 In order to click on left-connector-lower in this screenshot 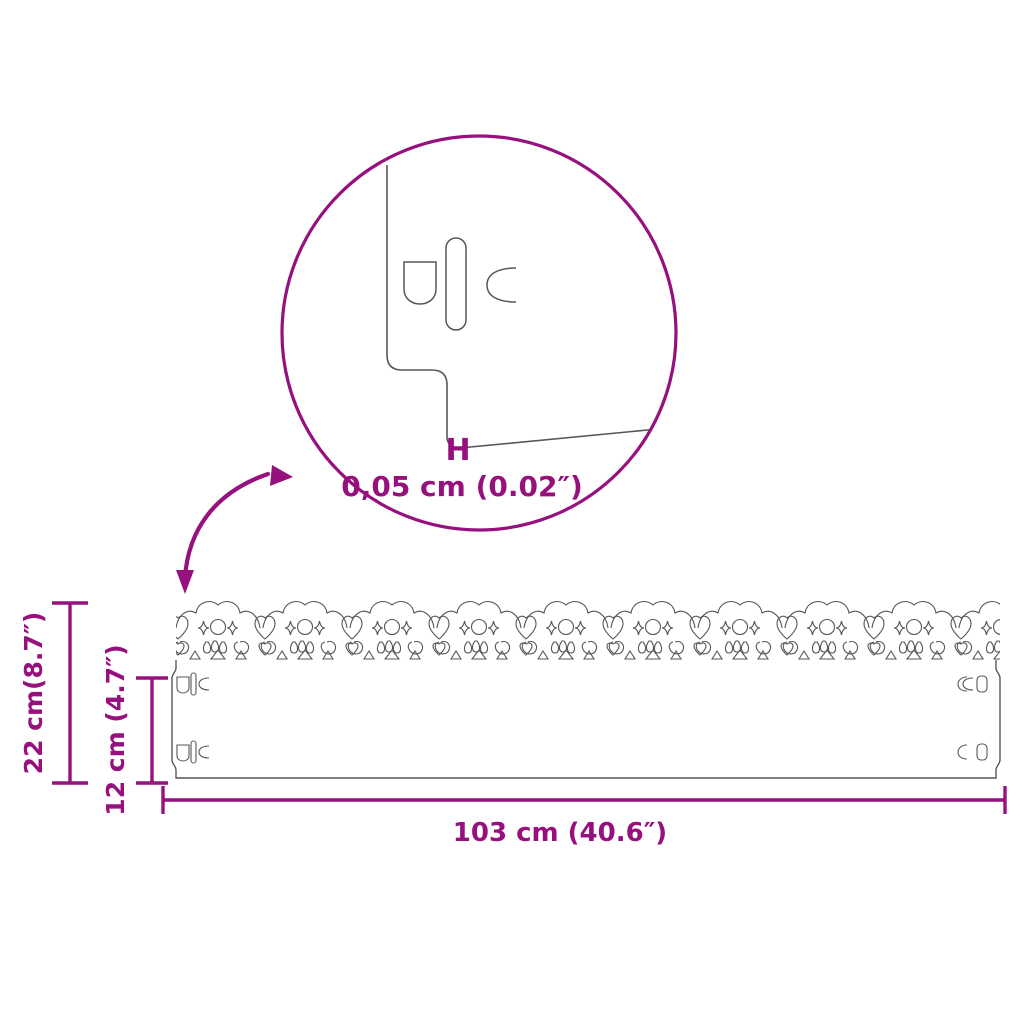, I will do `click(193, 752)`.